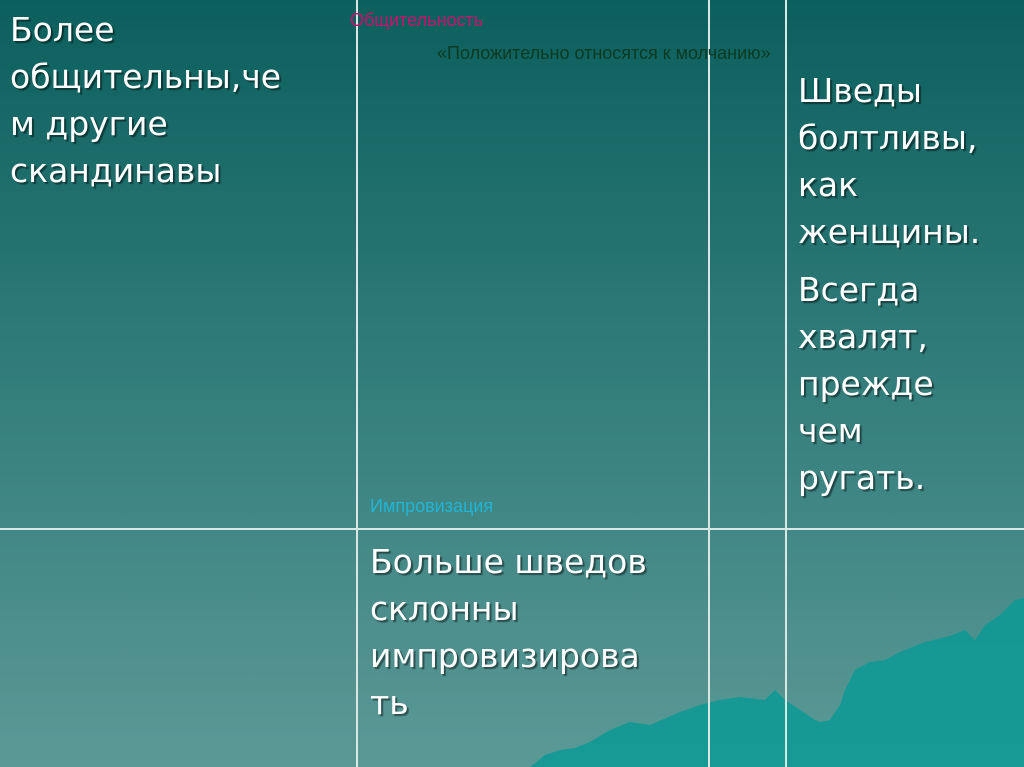  Describe the element at coordinates (889, 161) in the screenshot. I see `cell-swedes-talkative: Шведы болтливы, как женщины.` at that location.